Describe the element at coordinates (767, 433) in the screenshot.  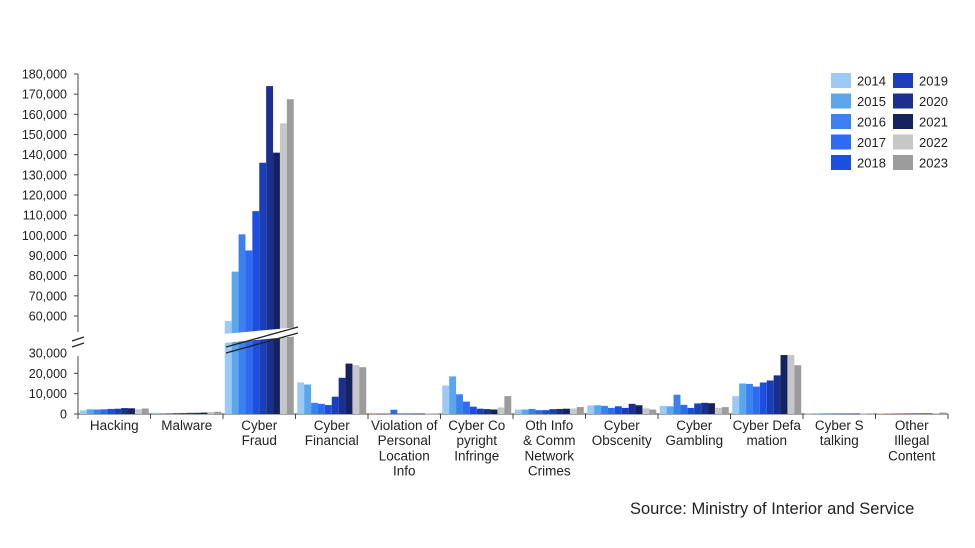
I see `category-label: Cyber Defa mation` at that location.